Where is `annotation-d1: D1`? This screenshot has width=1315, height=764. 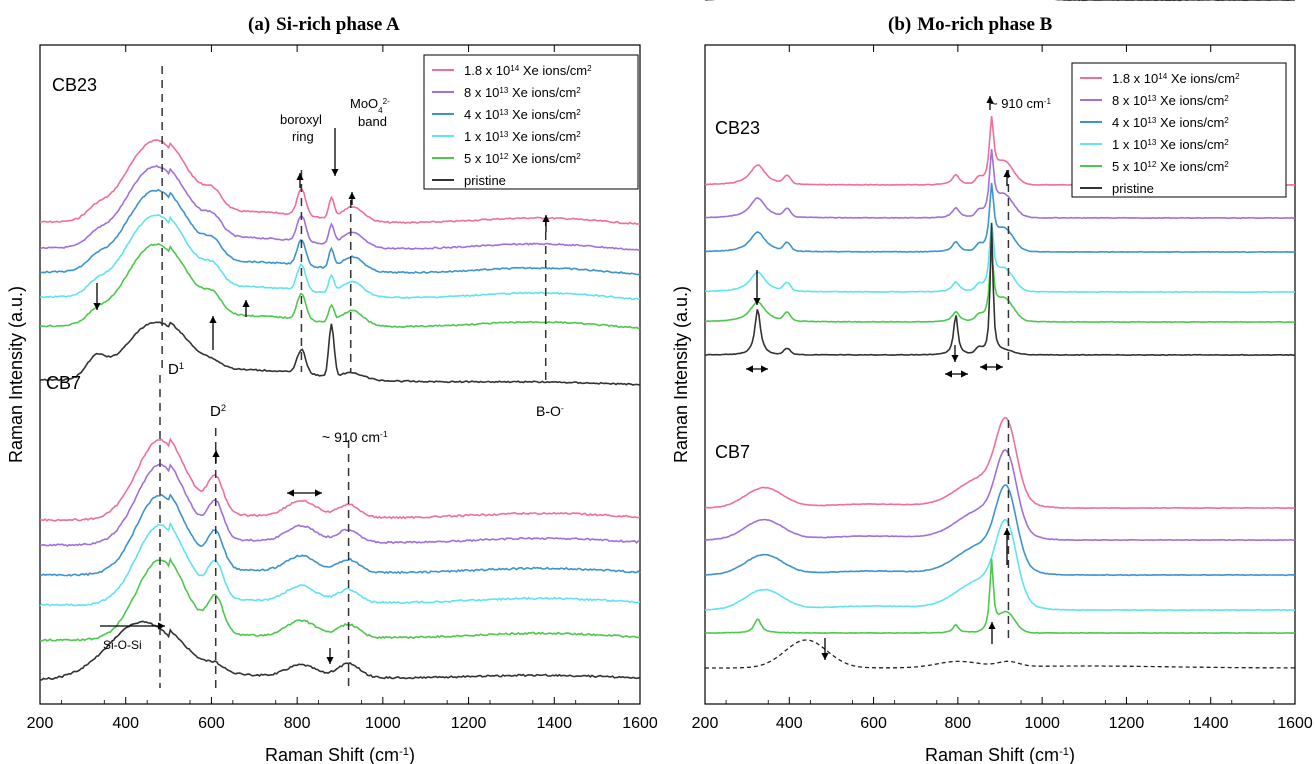 annotation-d1: D1 is located at coordinates (176, 369).